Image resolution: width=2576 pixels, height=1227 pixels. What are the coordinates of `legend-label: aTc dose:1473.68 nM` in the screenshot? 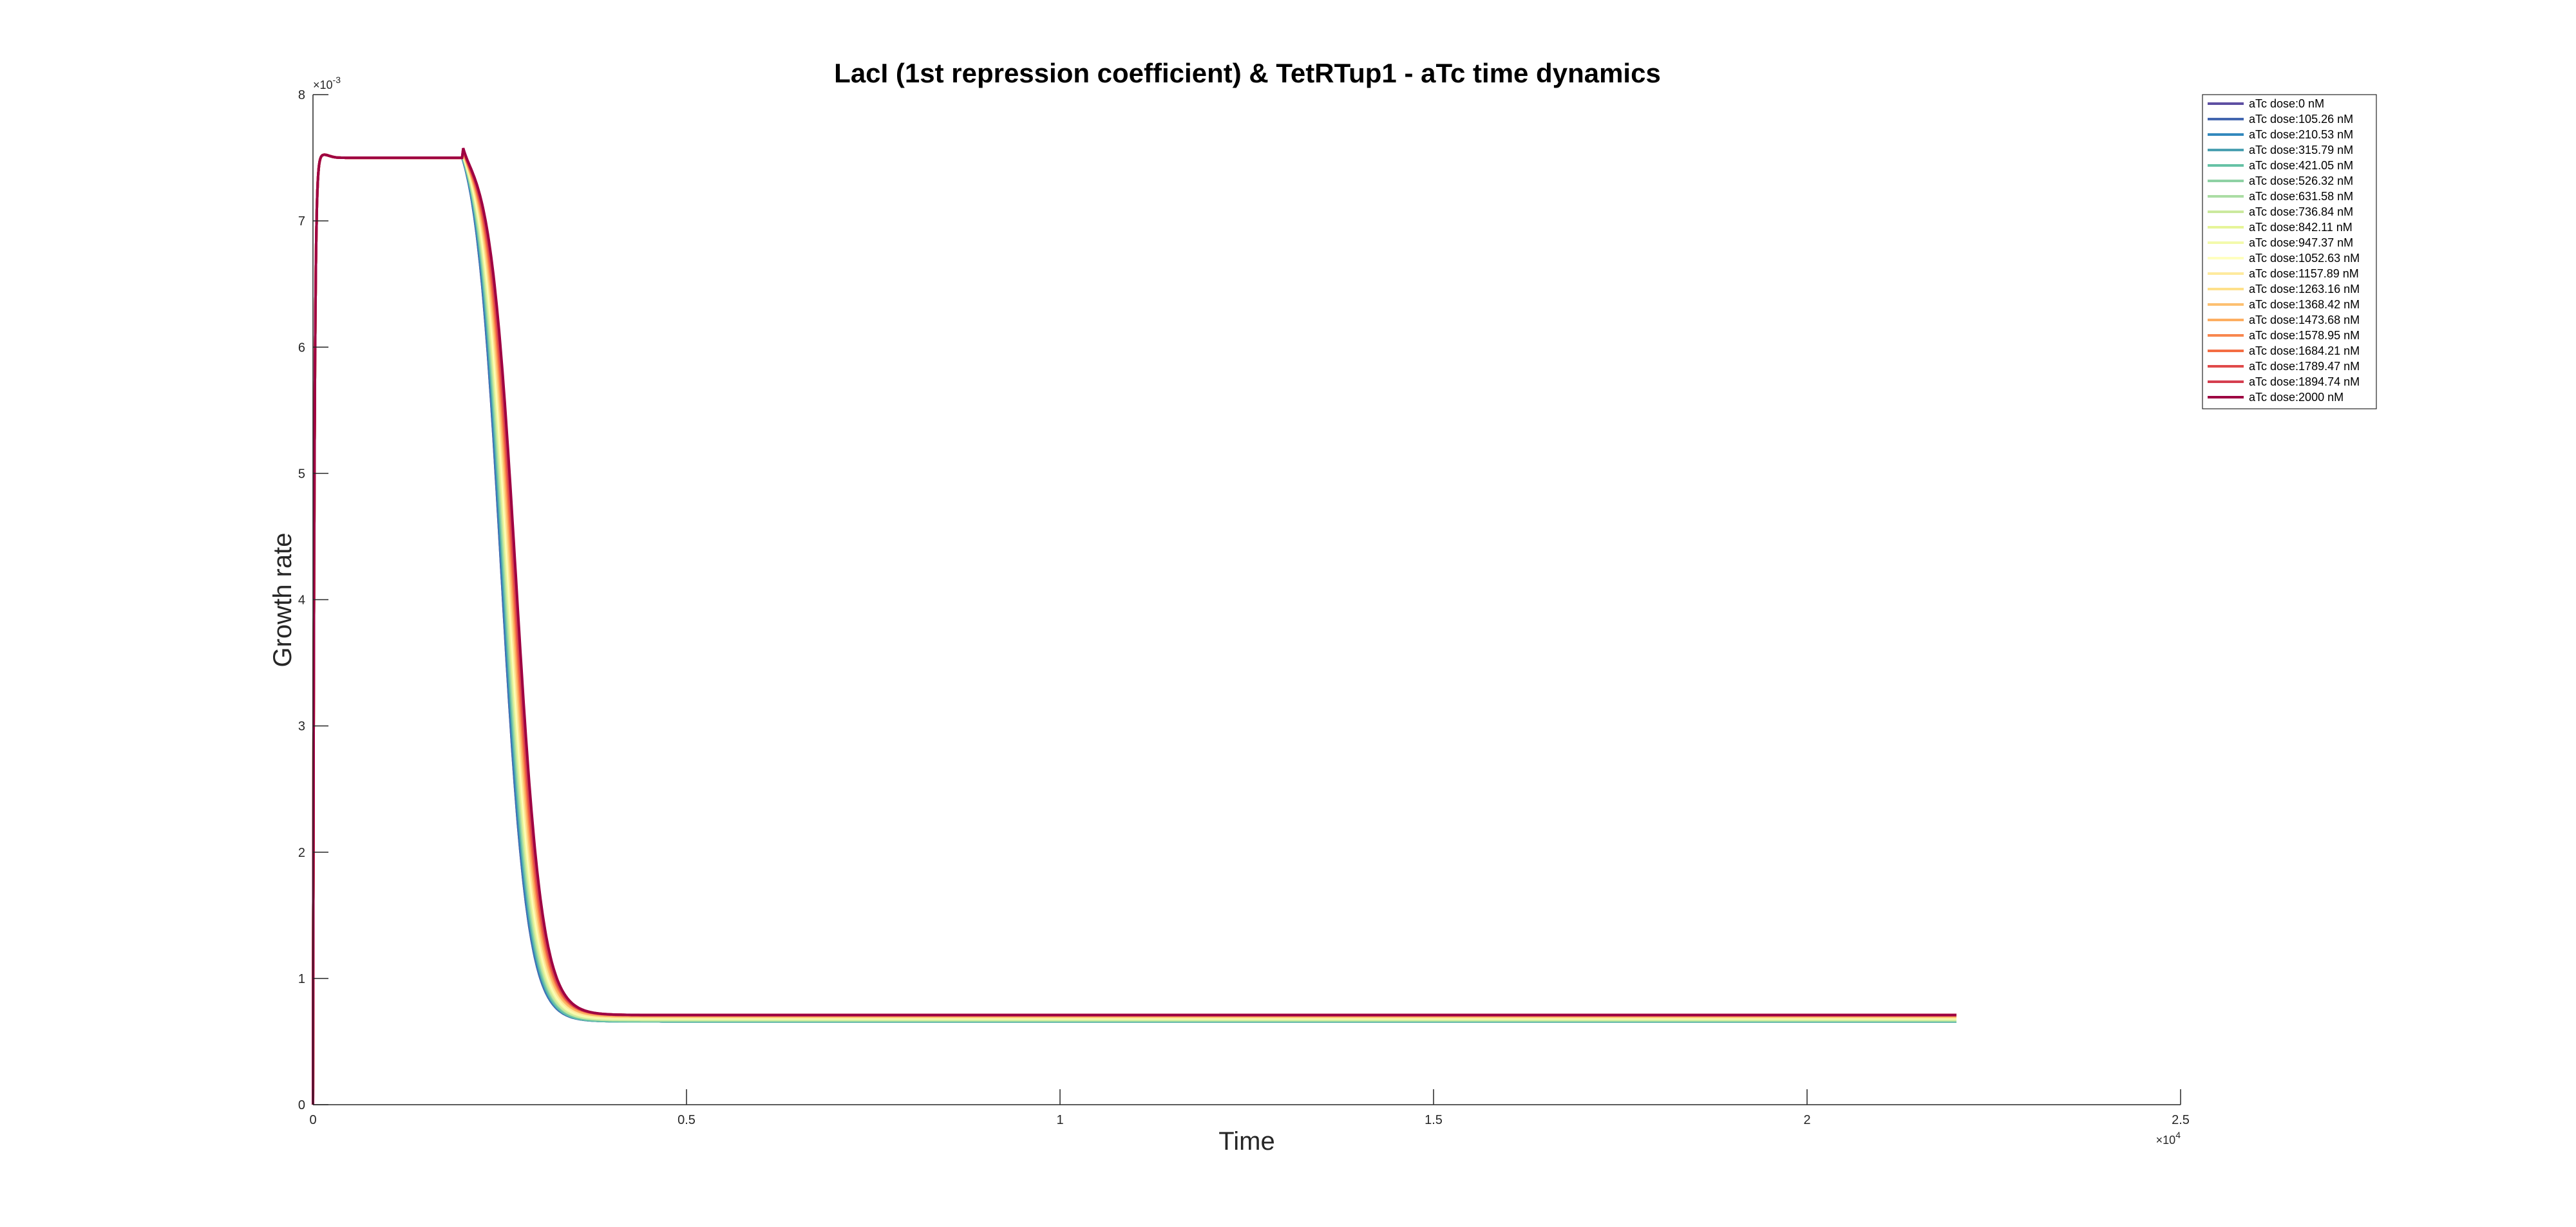 It's located at (2304, 320).